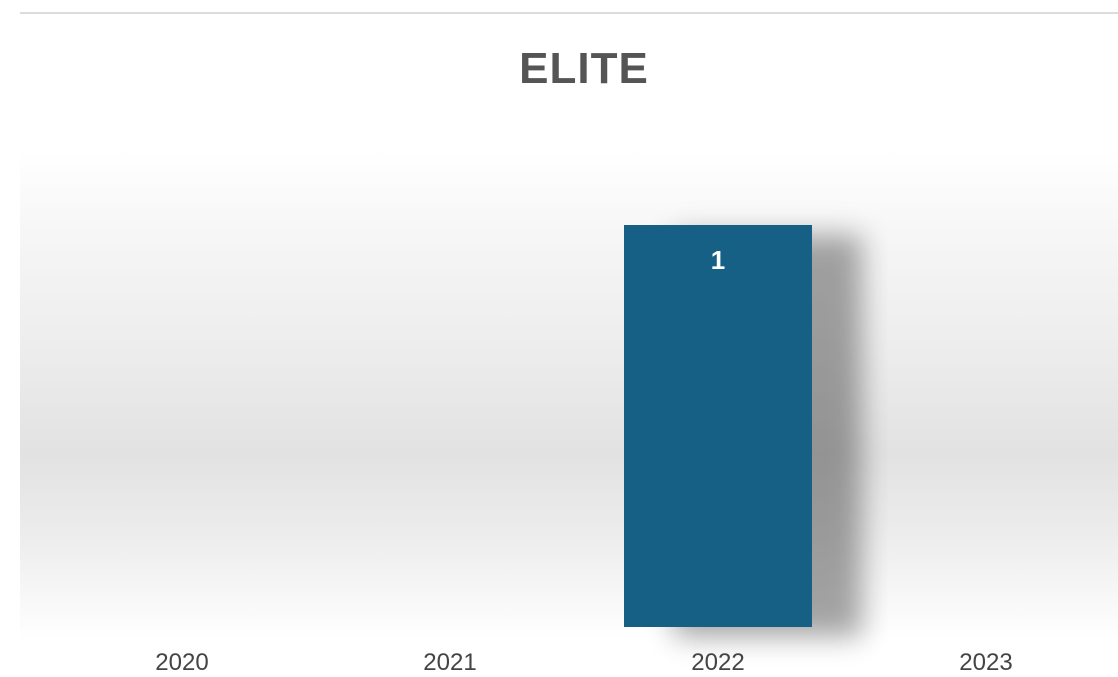 The height and width of the screenshot is (677, 1118). What do you see at coordinates (717, 662) in the screenshot?
I see `x-tick-2022: 2022` at bounding box center [717, 662].